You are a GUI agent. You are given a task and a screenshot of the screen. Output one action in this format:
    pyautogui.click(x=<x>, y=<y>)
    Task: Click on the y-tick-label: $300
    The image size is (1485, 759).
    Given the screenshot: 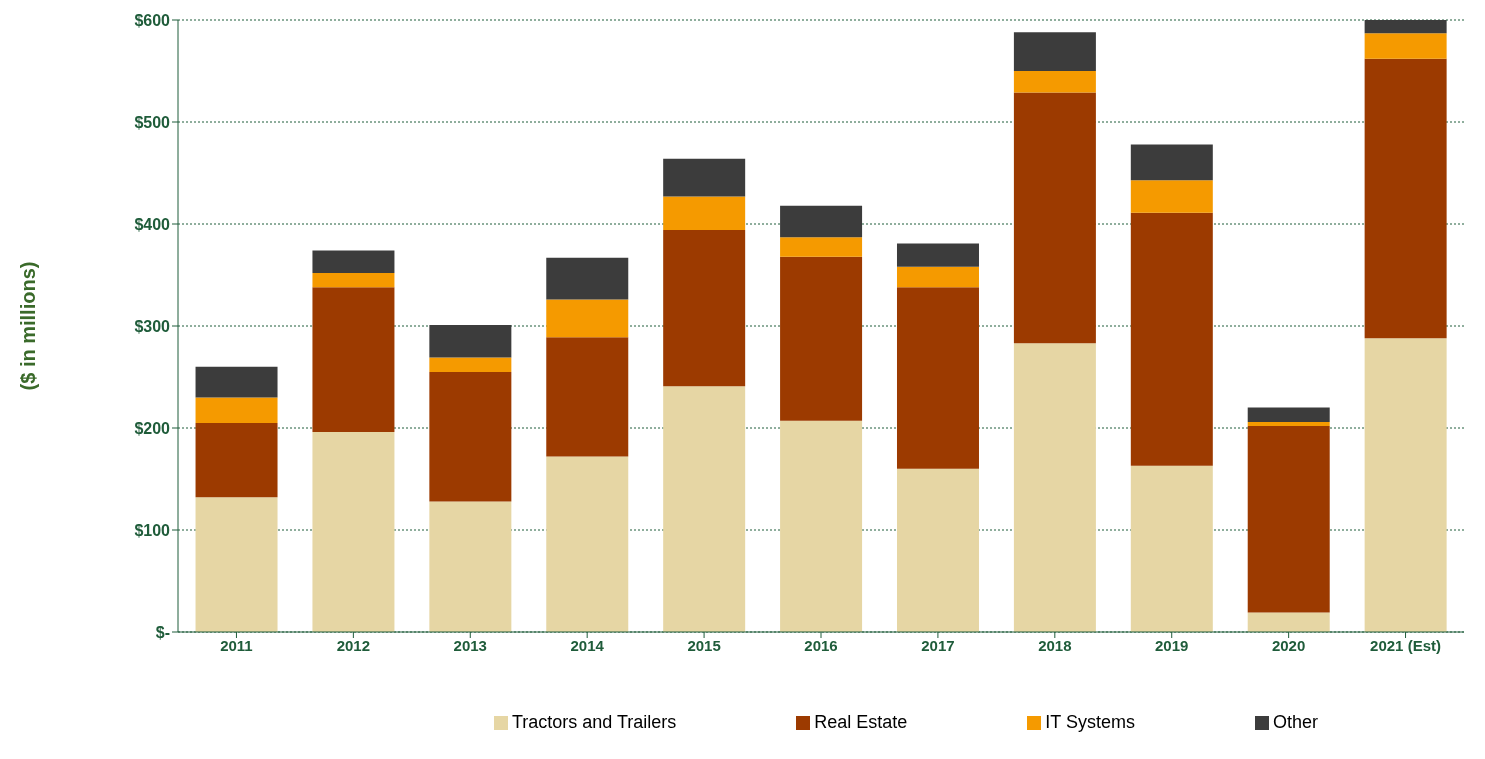 What is the action you would take?
    pyautogui.click(x=152, y=326)
    